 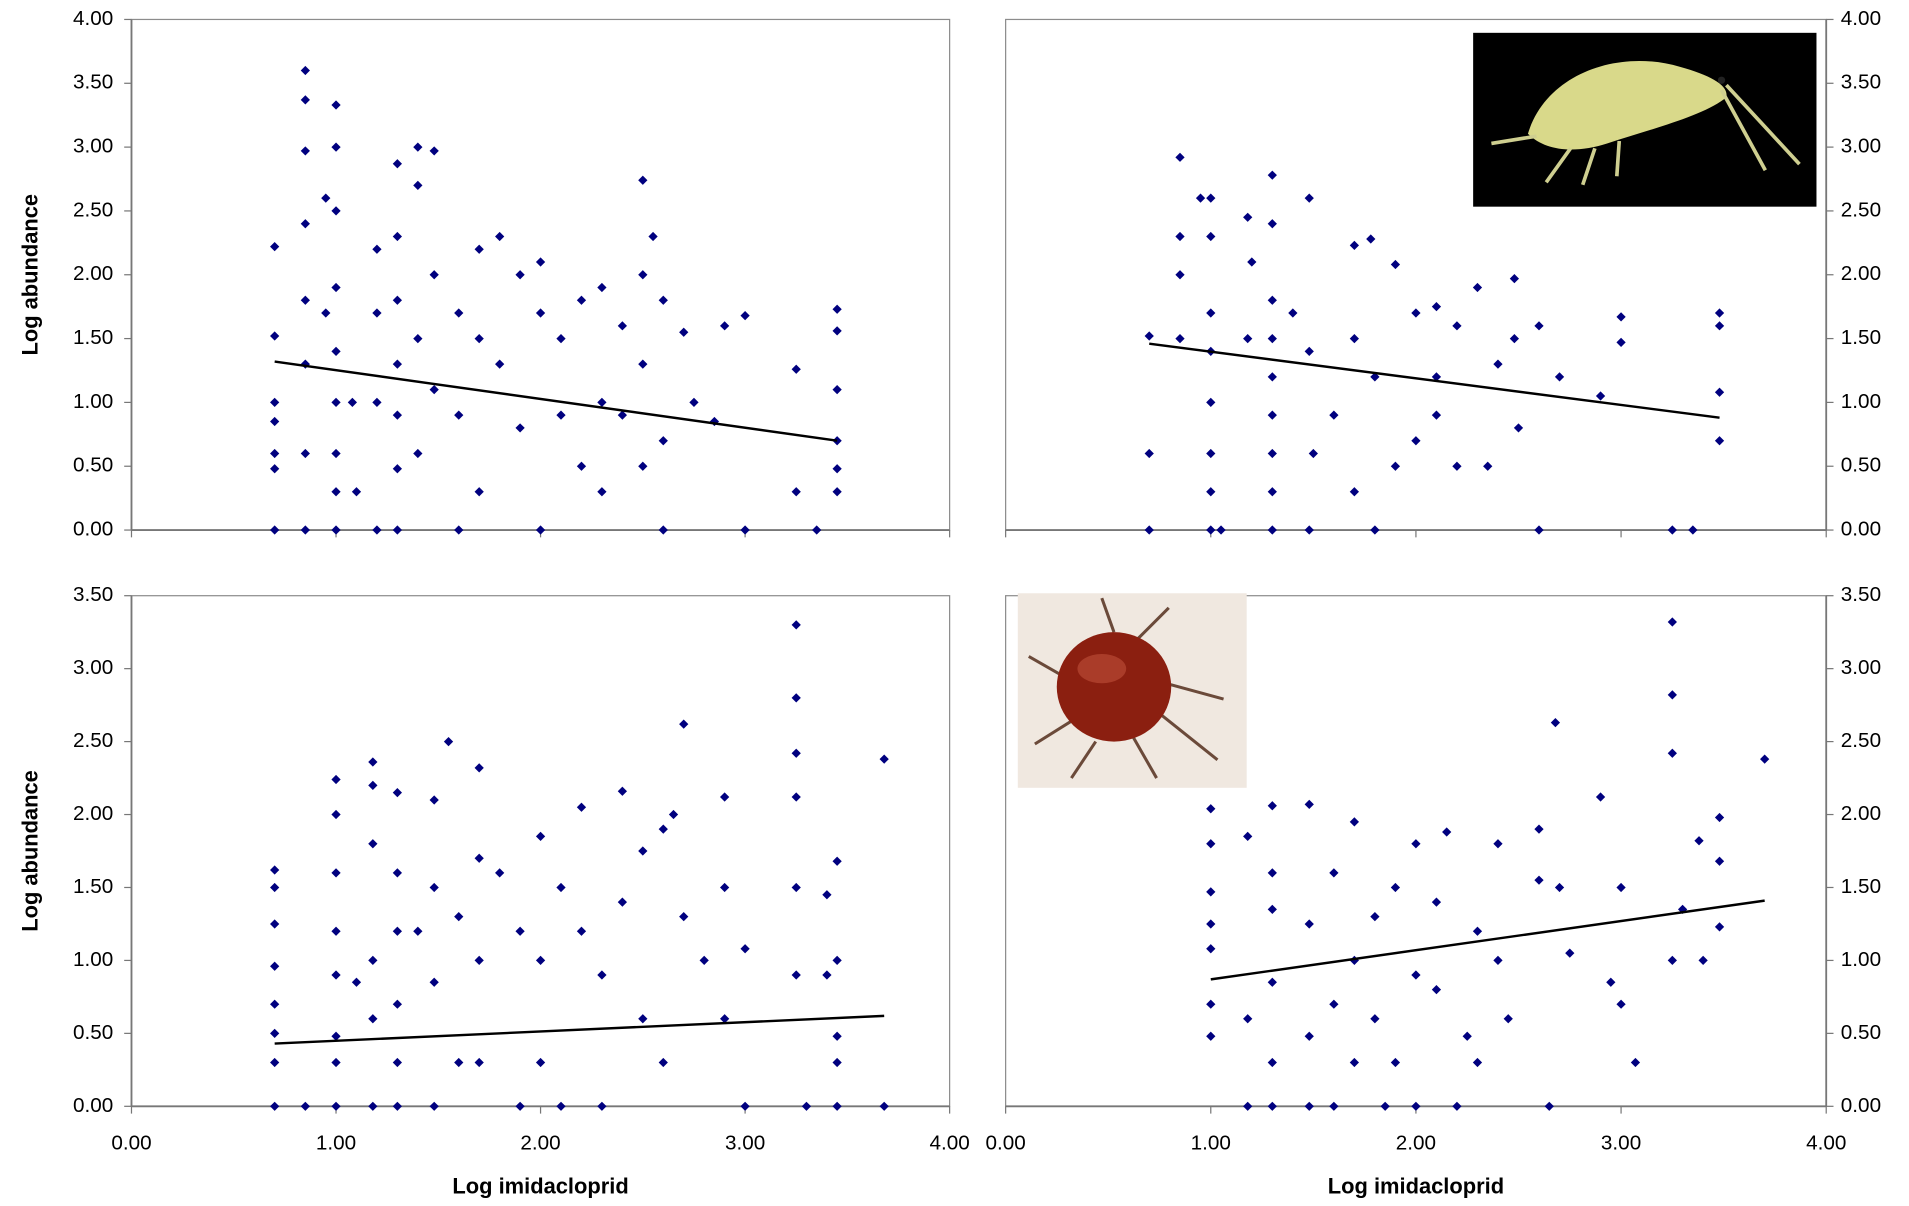 I want to click on mite-photo, so click(x=1132, y=690).